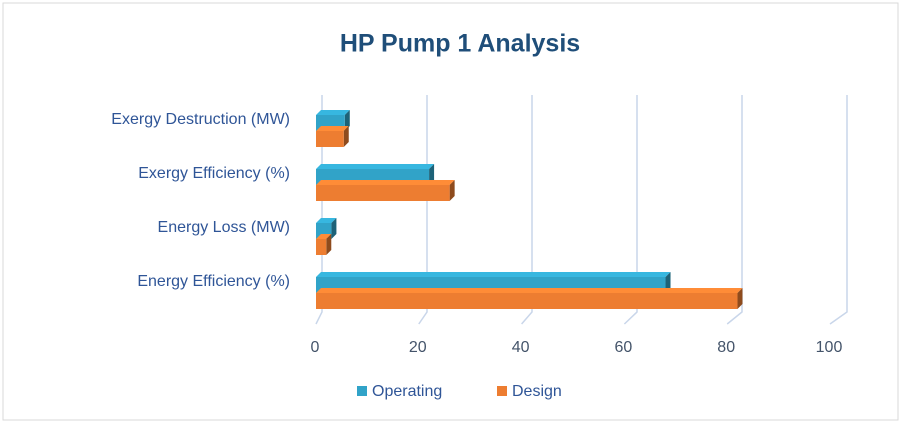  Describe the element at coordinates (200, 119) in the screenshot. I see `y-category-label: Exergy Destruction (MW)` at that location.